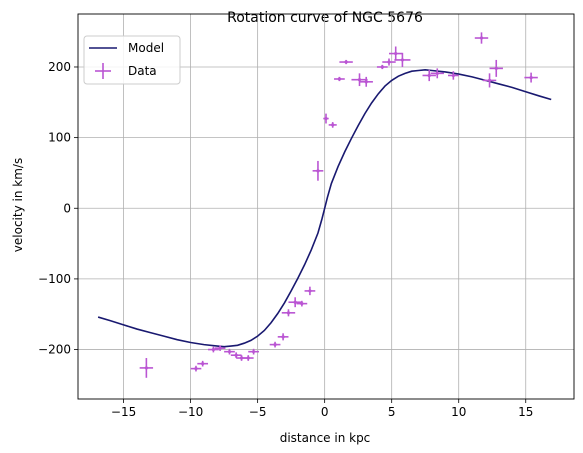 The image size is (583, 453). What do you see at coordinates (59, 138) in the screenshot?
I see `y-tick-label: 100` at bounding box center [59, 138].